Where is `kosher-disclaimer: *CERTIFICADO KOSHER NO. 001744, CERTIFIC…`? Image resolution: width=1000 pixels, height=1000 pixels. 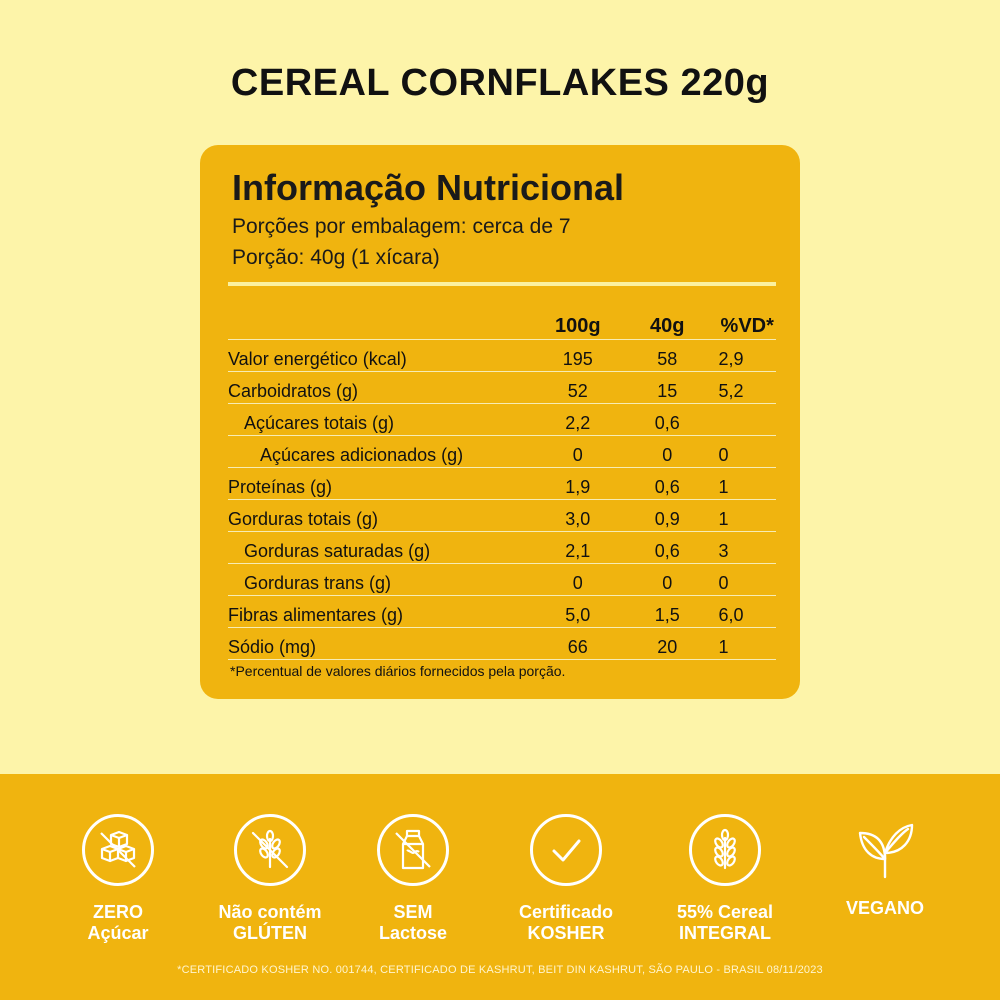
kosher-disclaimer: *CERTIFICADO KOSHER NO. 001744, CERTIFIC… is located at coordinates (500, 970).